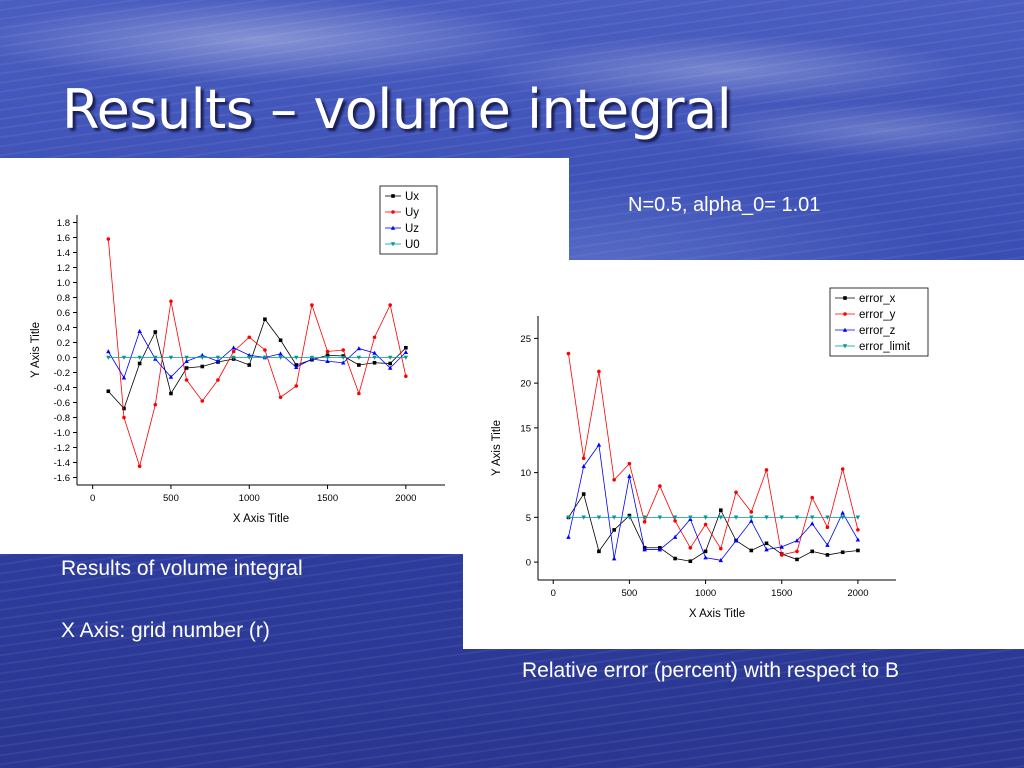  What do you see at coordinates (412, 213) in the screenshot?
I see `legend-label-uy: Uy` at bounding box center [412, 213].